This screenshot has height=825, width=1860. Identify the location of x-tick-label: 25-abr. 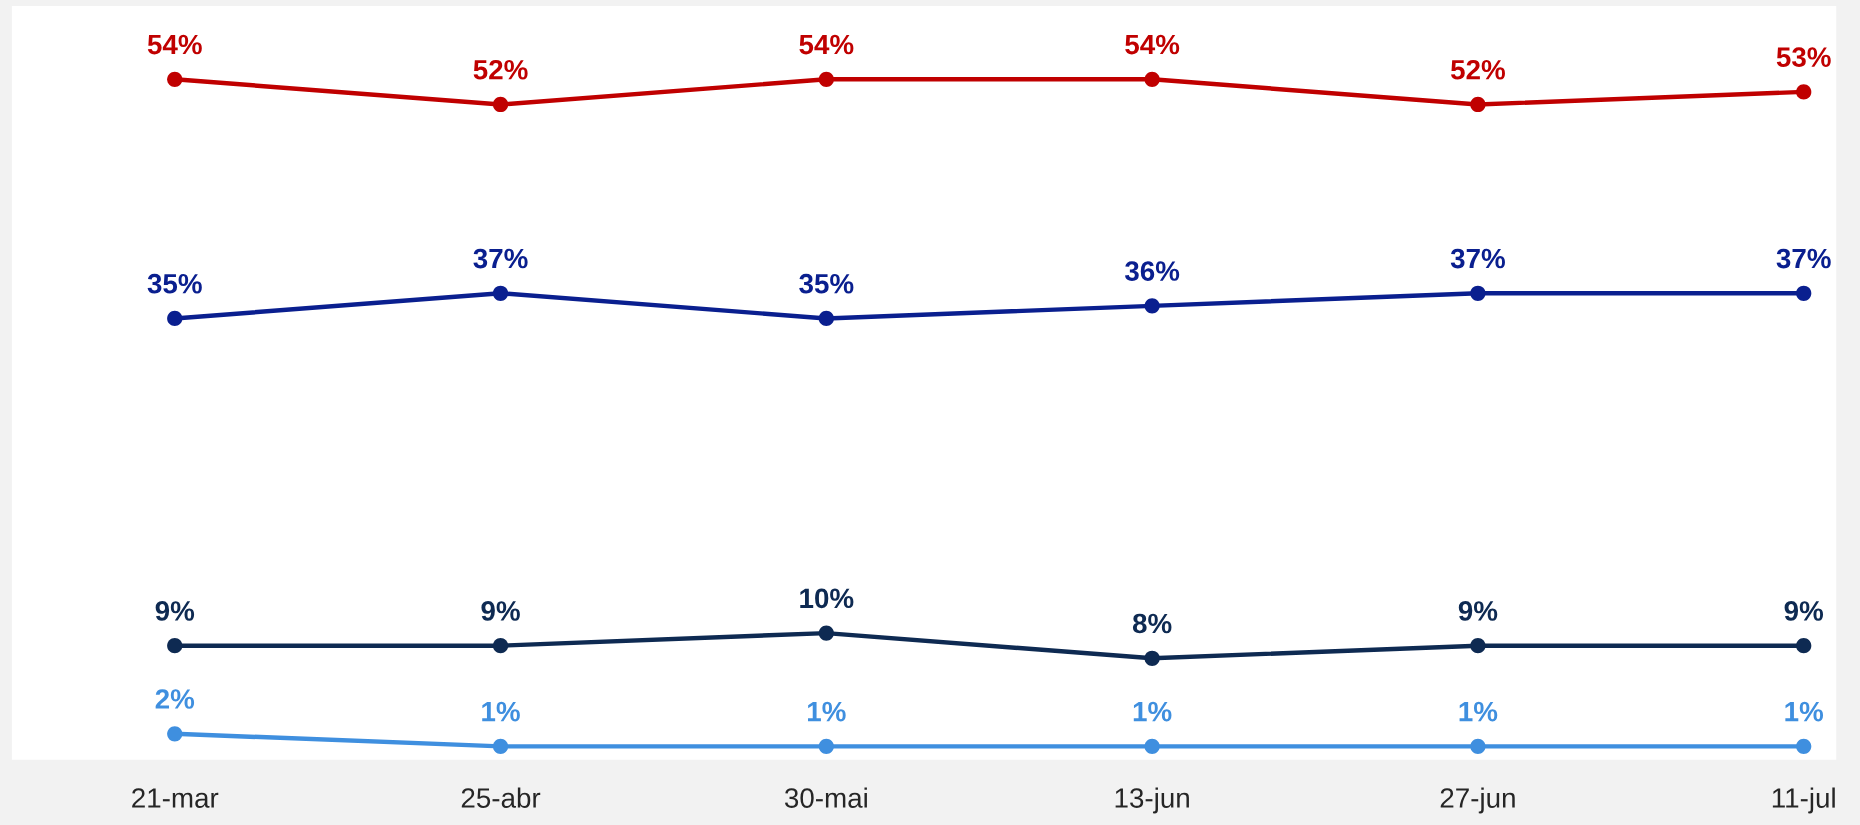
(501, 797).